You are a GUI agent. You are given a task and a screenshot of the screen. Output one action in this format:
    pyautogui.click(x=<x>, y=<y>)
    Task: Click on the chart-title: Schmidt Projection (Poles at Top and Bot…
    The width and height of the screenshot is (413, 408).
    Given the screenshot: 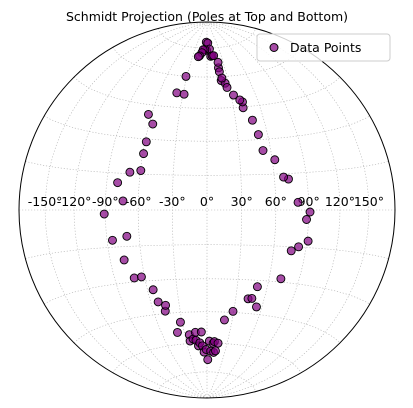 What is the action you would take?
    pyautogui.click(x=207, y=16)
    